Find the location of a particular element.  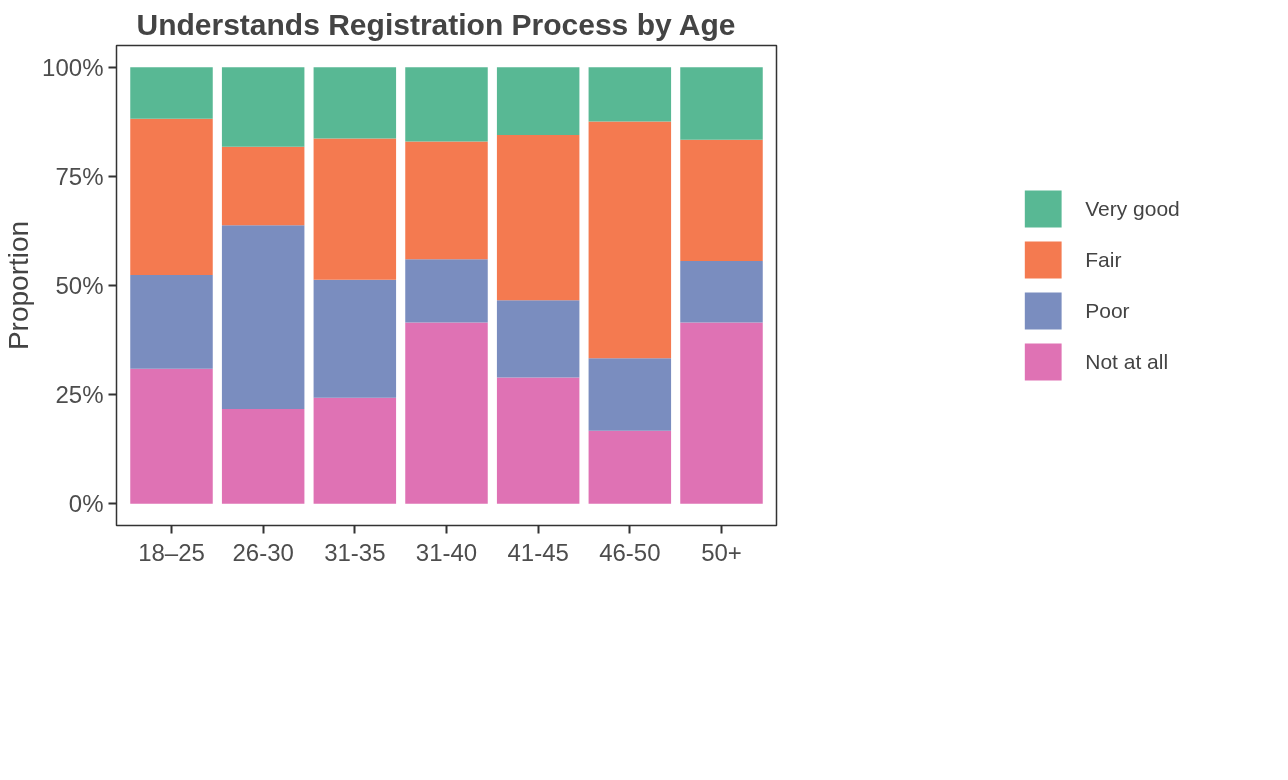

x-tick-label: 31-35 is located at coordinates (355, 552).